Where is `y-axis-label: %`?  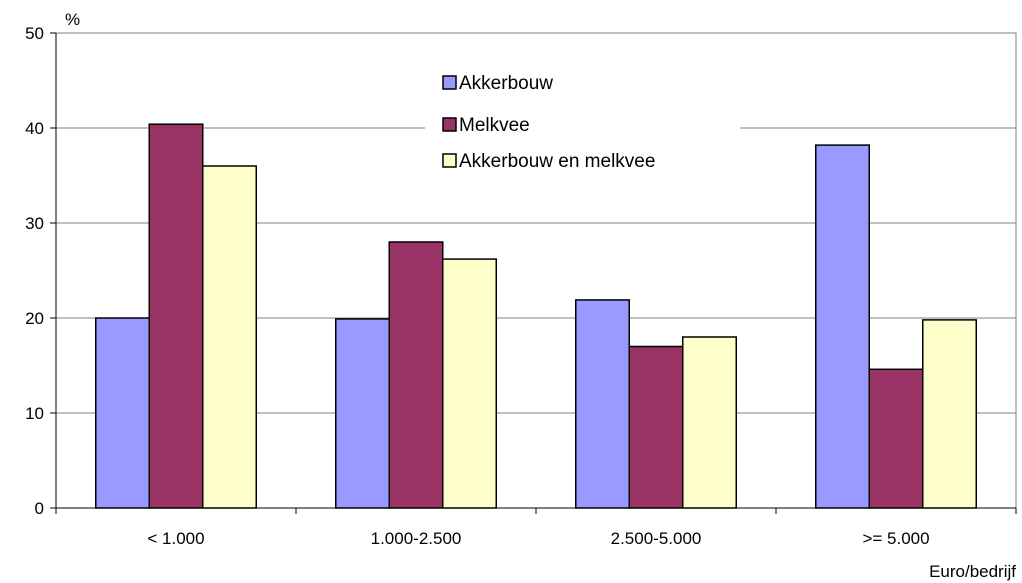 y-axis-label: % is located at coordinates (72, 19).